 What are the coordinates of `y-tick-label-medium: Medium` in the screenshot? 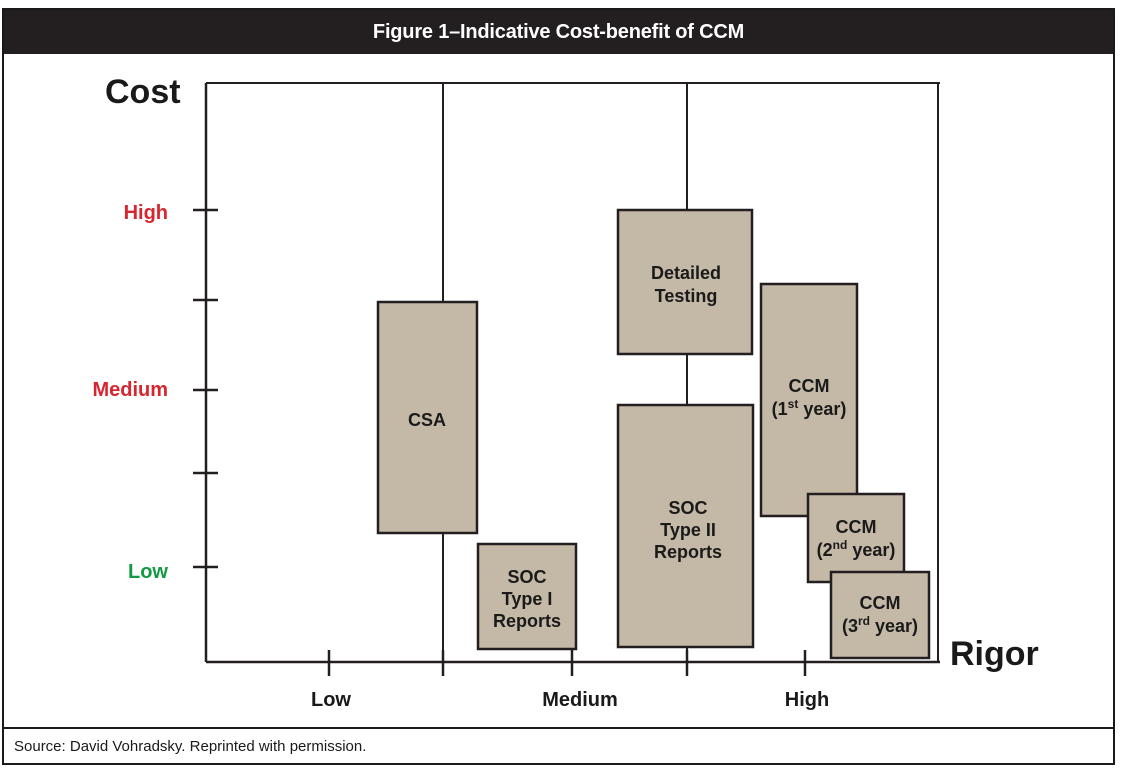 It's located at (130, 390).